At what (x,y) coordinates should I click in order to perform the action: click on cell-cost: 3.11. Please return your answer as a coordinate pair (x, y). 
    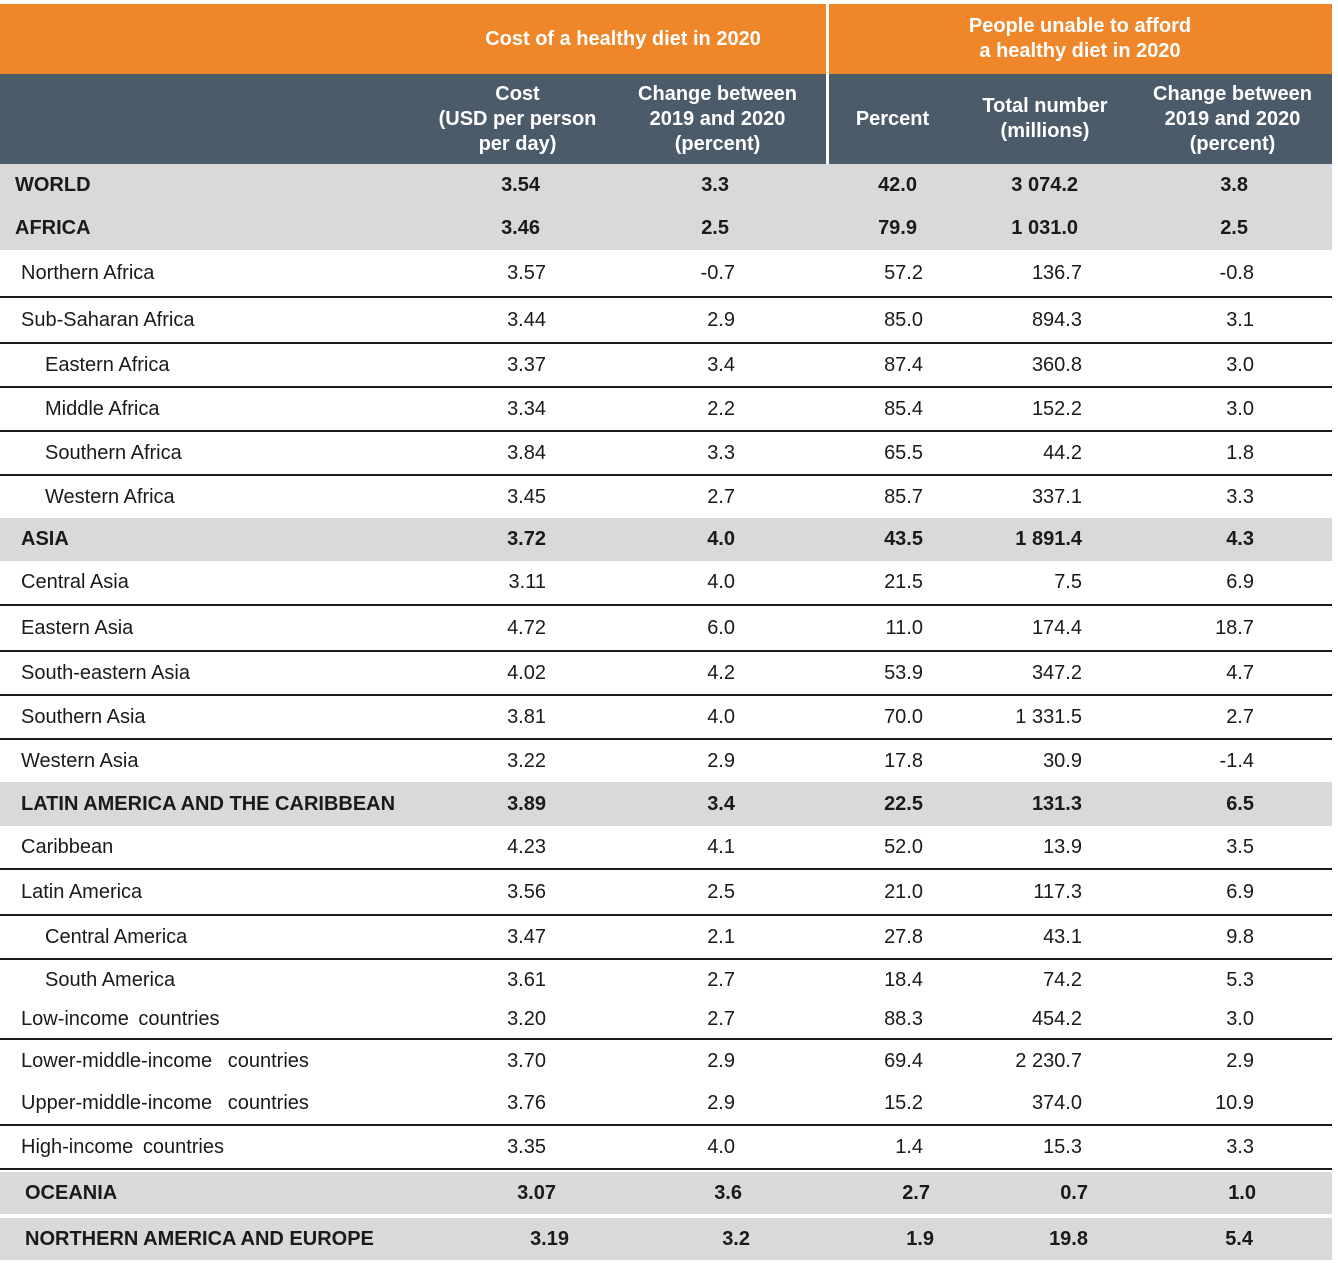
    Looking at the image, I should click on (527, 582).